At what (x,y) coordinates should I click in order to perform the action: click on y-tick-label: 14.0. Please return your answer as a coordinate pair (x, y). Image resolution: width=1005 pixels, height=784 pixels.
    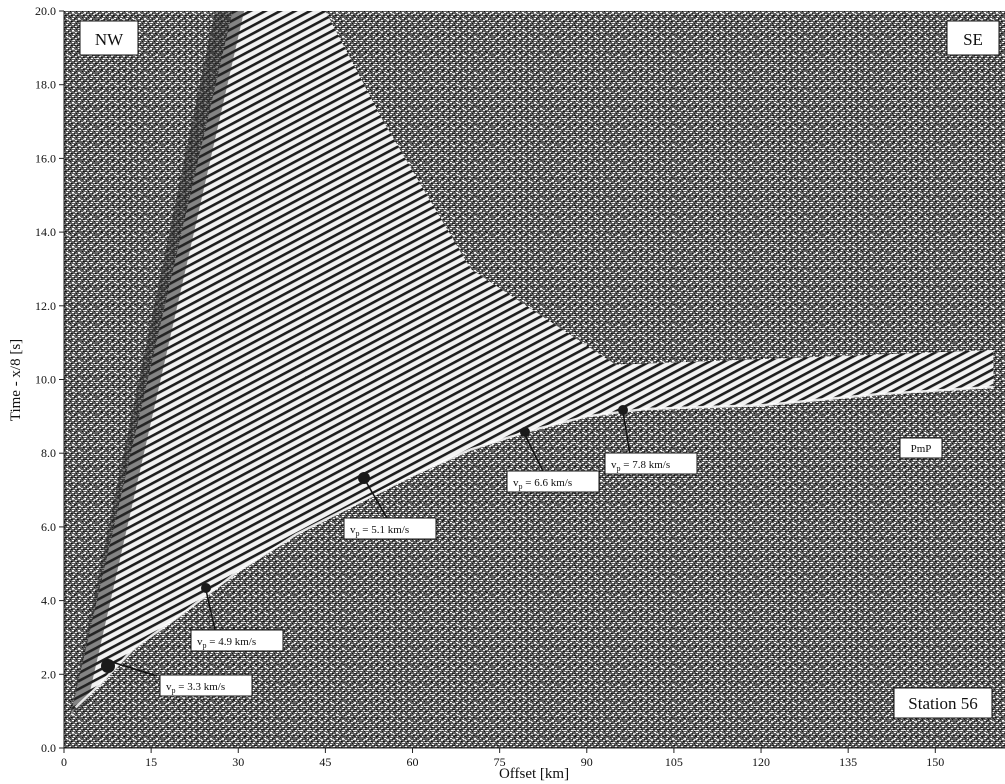
    Looking at the image, I should click on (45, 232).